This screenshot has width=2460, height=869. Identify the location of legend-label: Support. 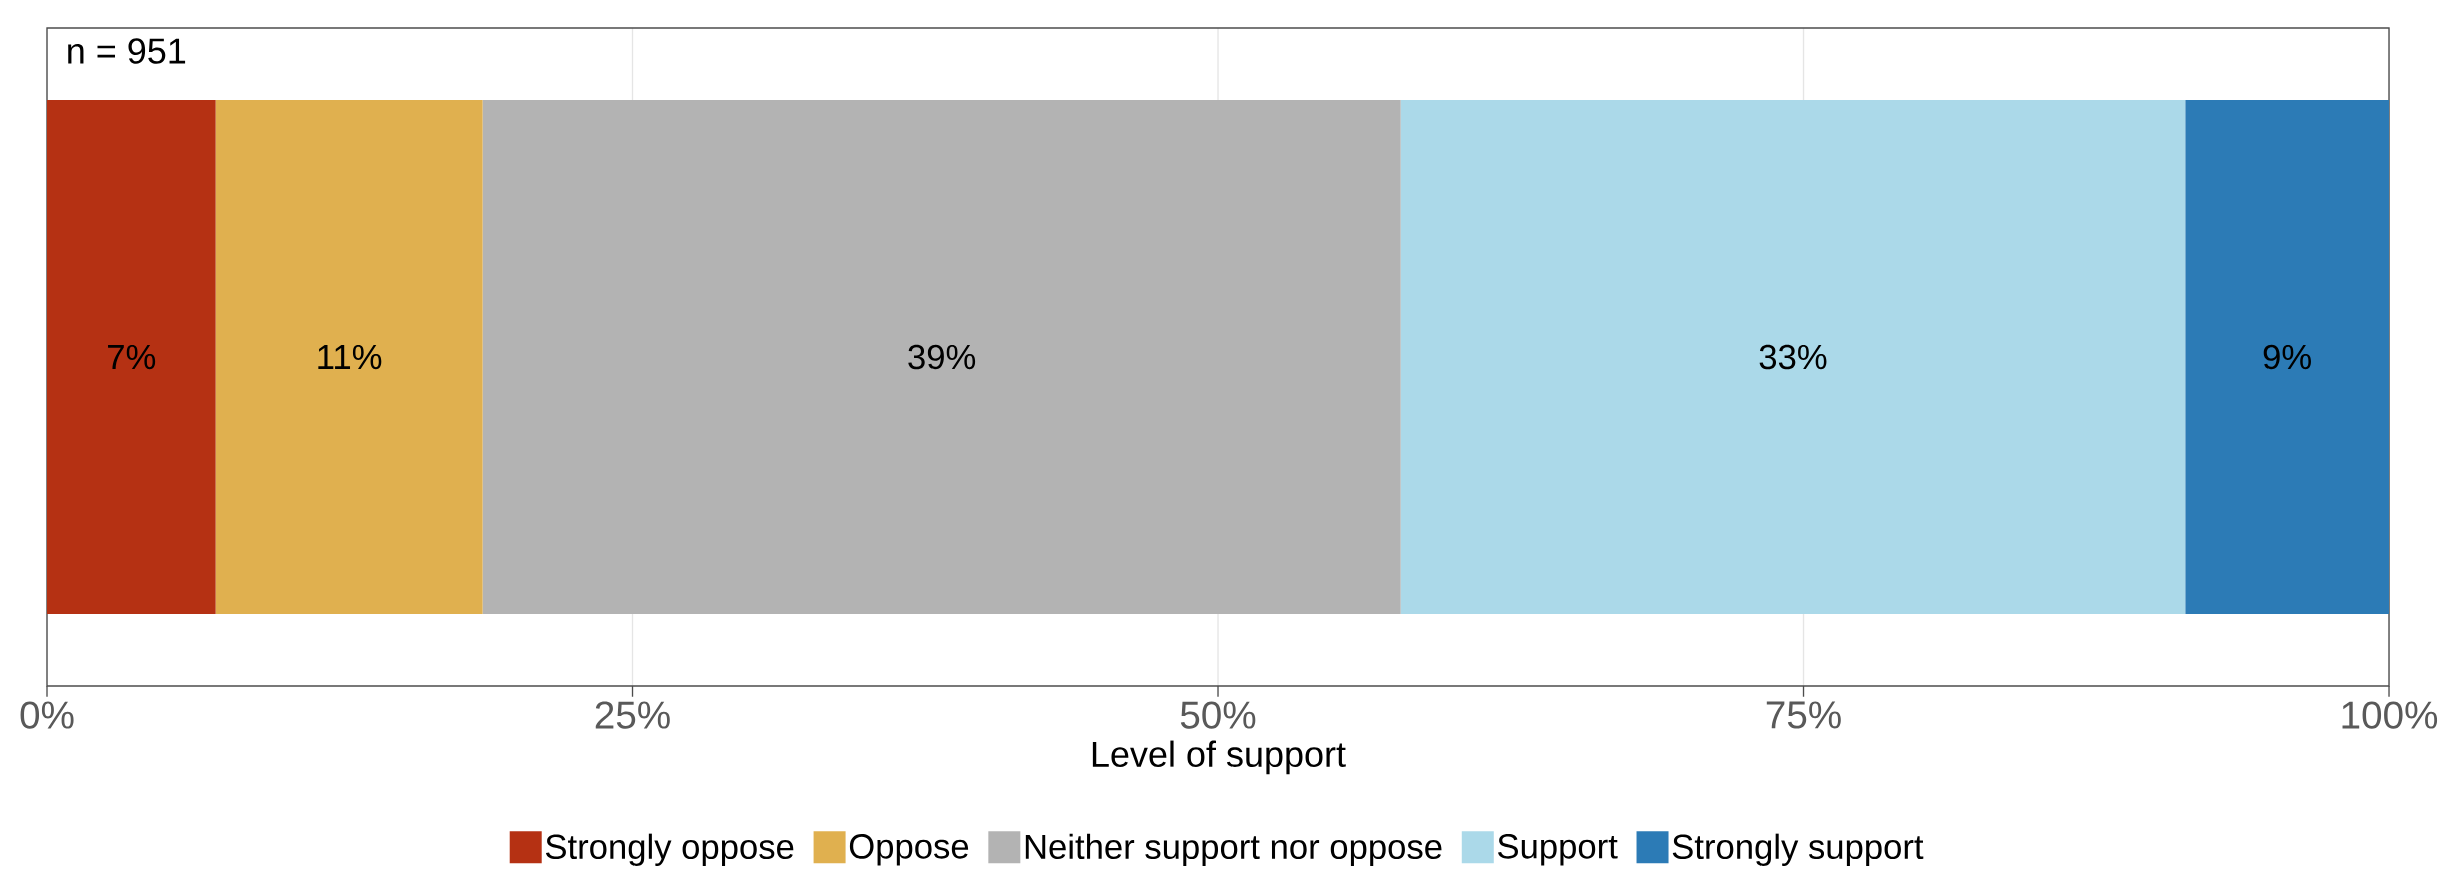
(1558, 850).